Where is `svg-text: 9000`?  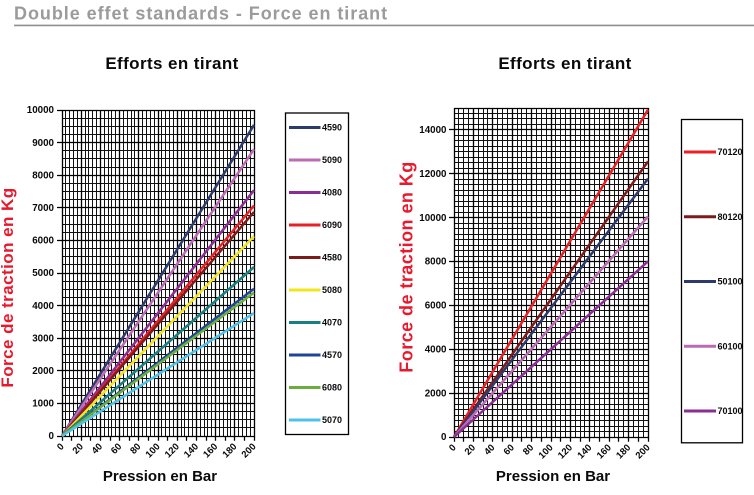 svg-text: 9000 is located at coordinates (43, 143).